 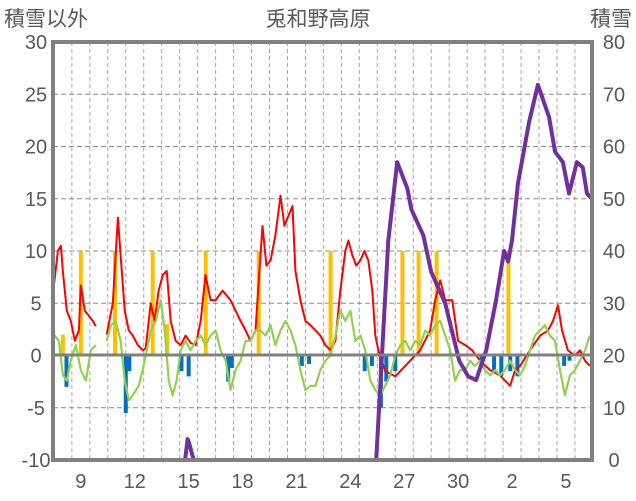 What do you see at coordinates (189, 482) in the screenshot?
I see `x-tick-label: 15` at bounding box center [189, 482].